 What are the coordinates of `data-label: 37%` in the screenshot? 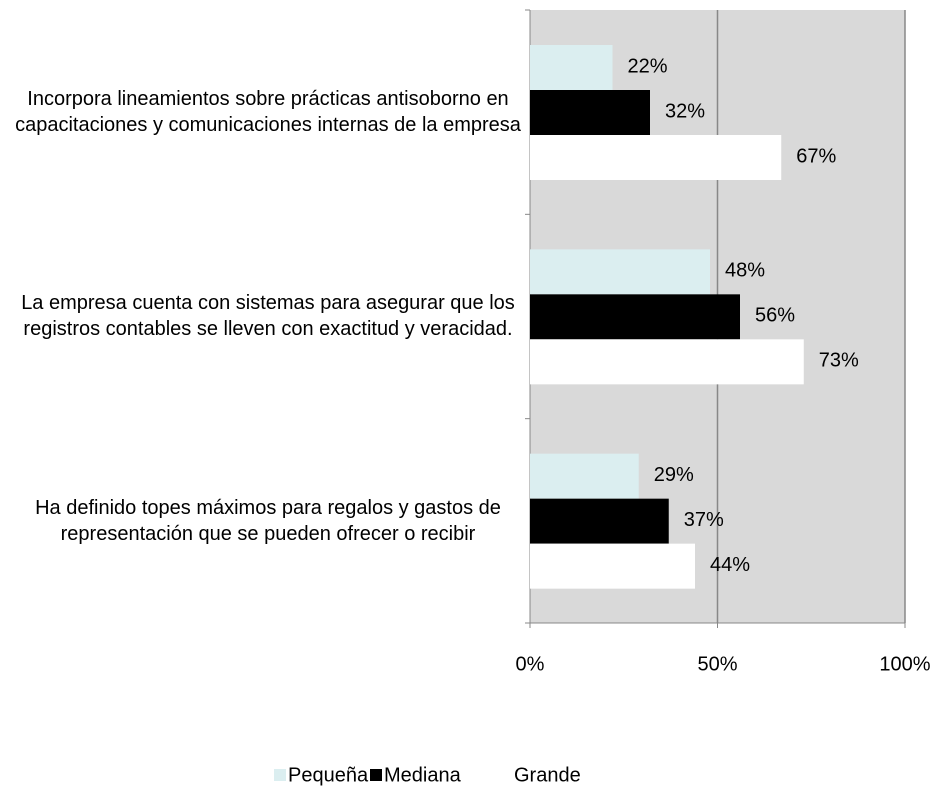 It's located at (704, 520).